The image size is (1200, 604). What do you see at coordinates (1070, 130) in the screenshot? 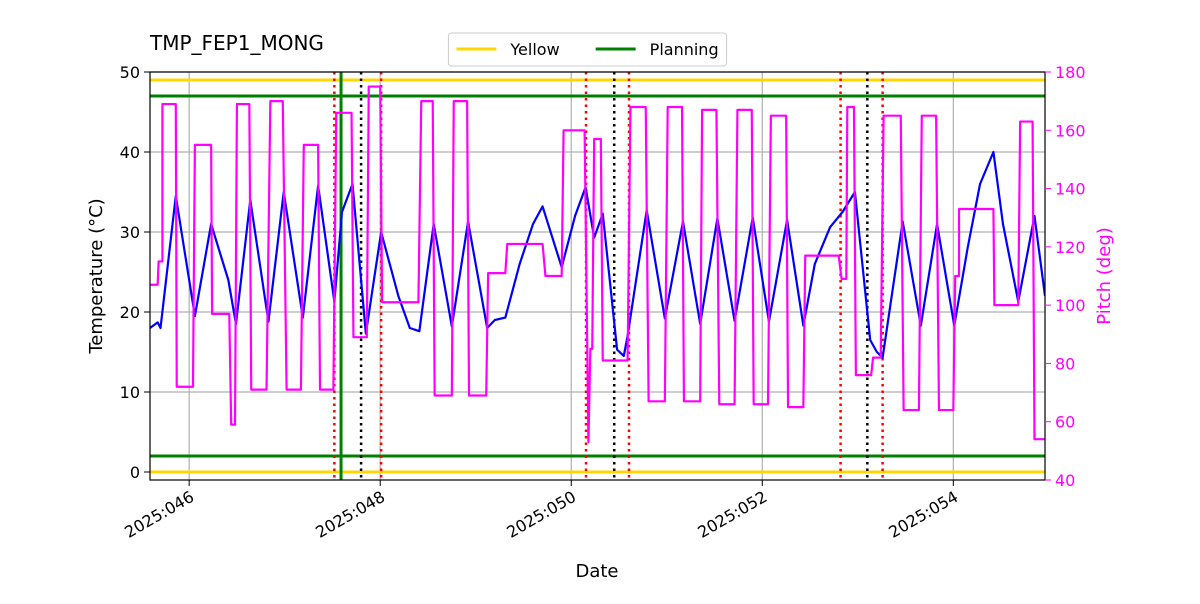
I see `y2-tick-label: 160` at bounding box center [1070, 130].